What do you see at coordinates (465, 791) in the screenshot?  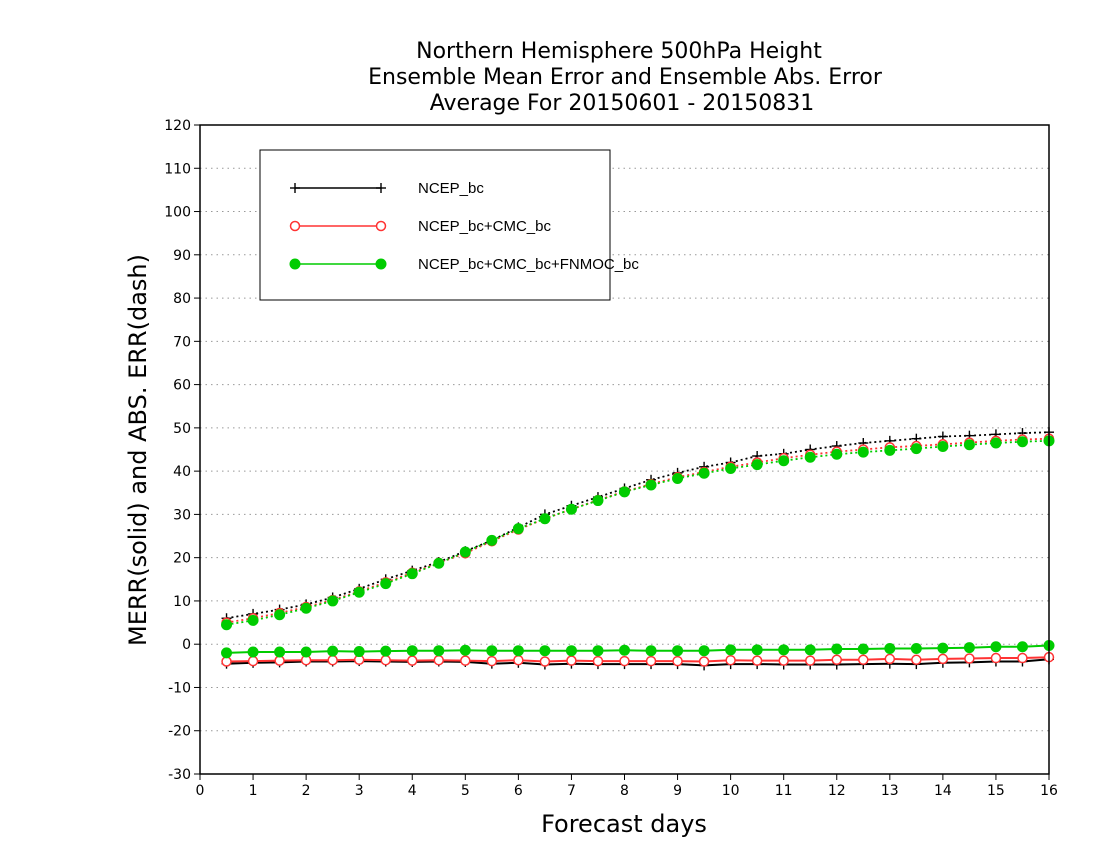 I see `x-tick-label: 5` at bounding box center [465, 791].